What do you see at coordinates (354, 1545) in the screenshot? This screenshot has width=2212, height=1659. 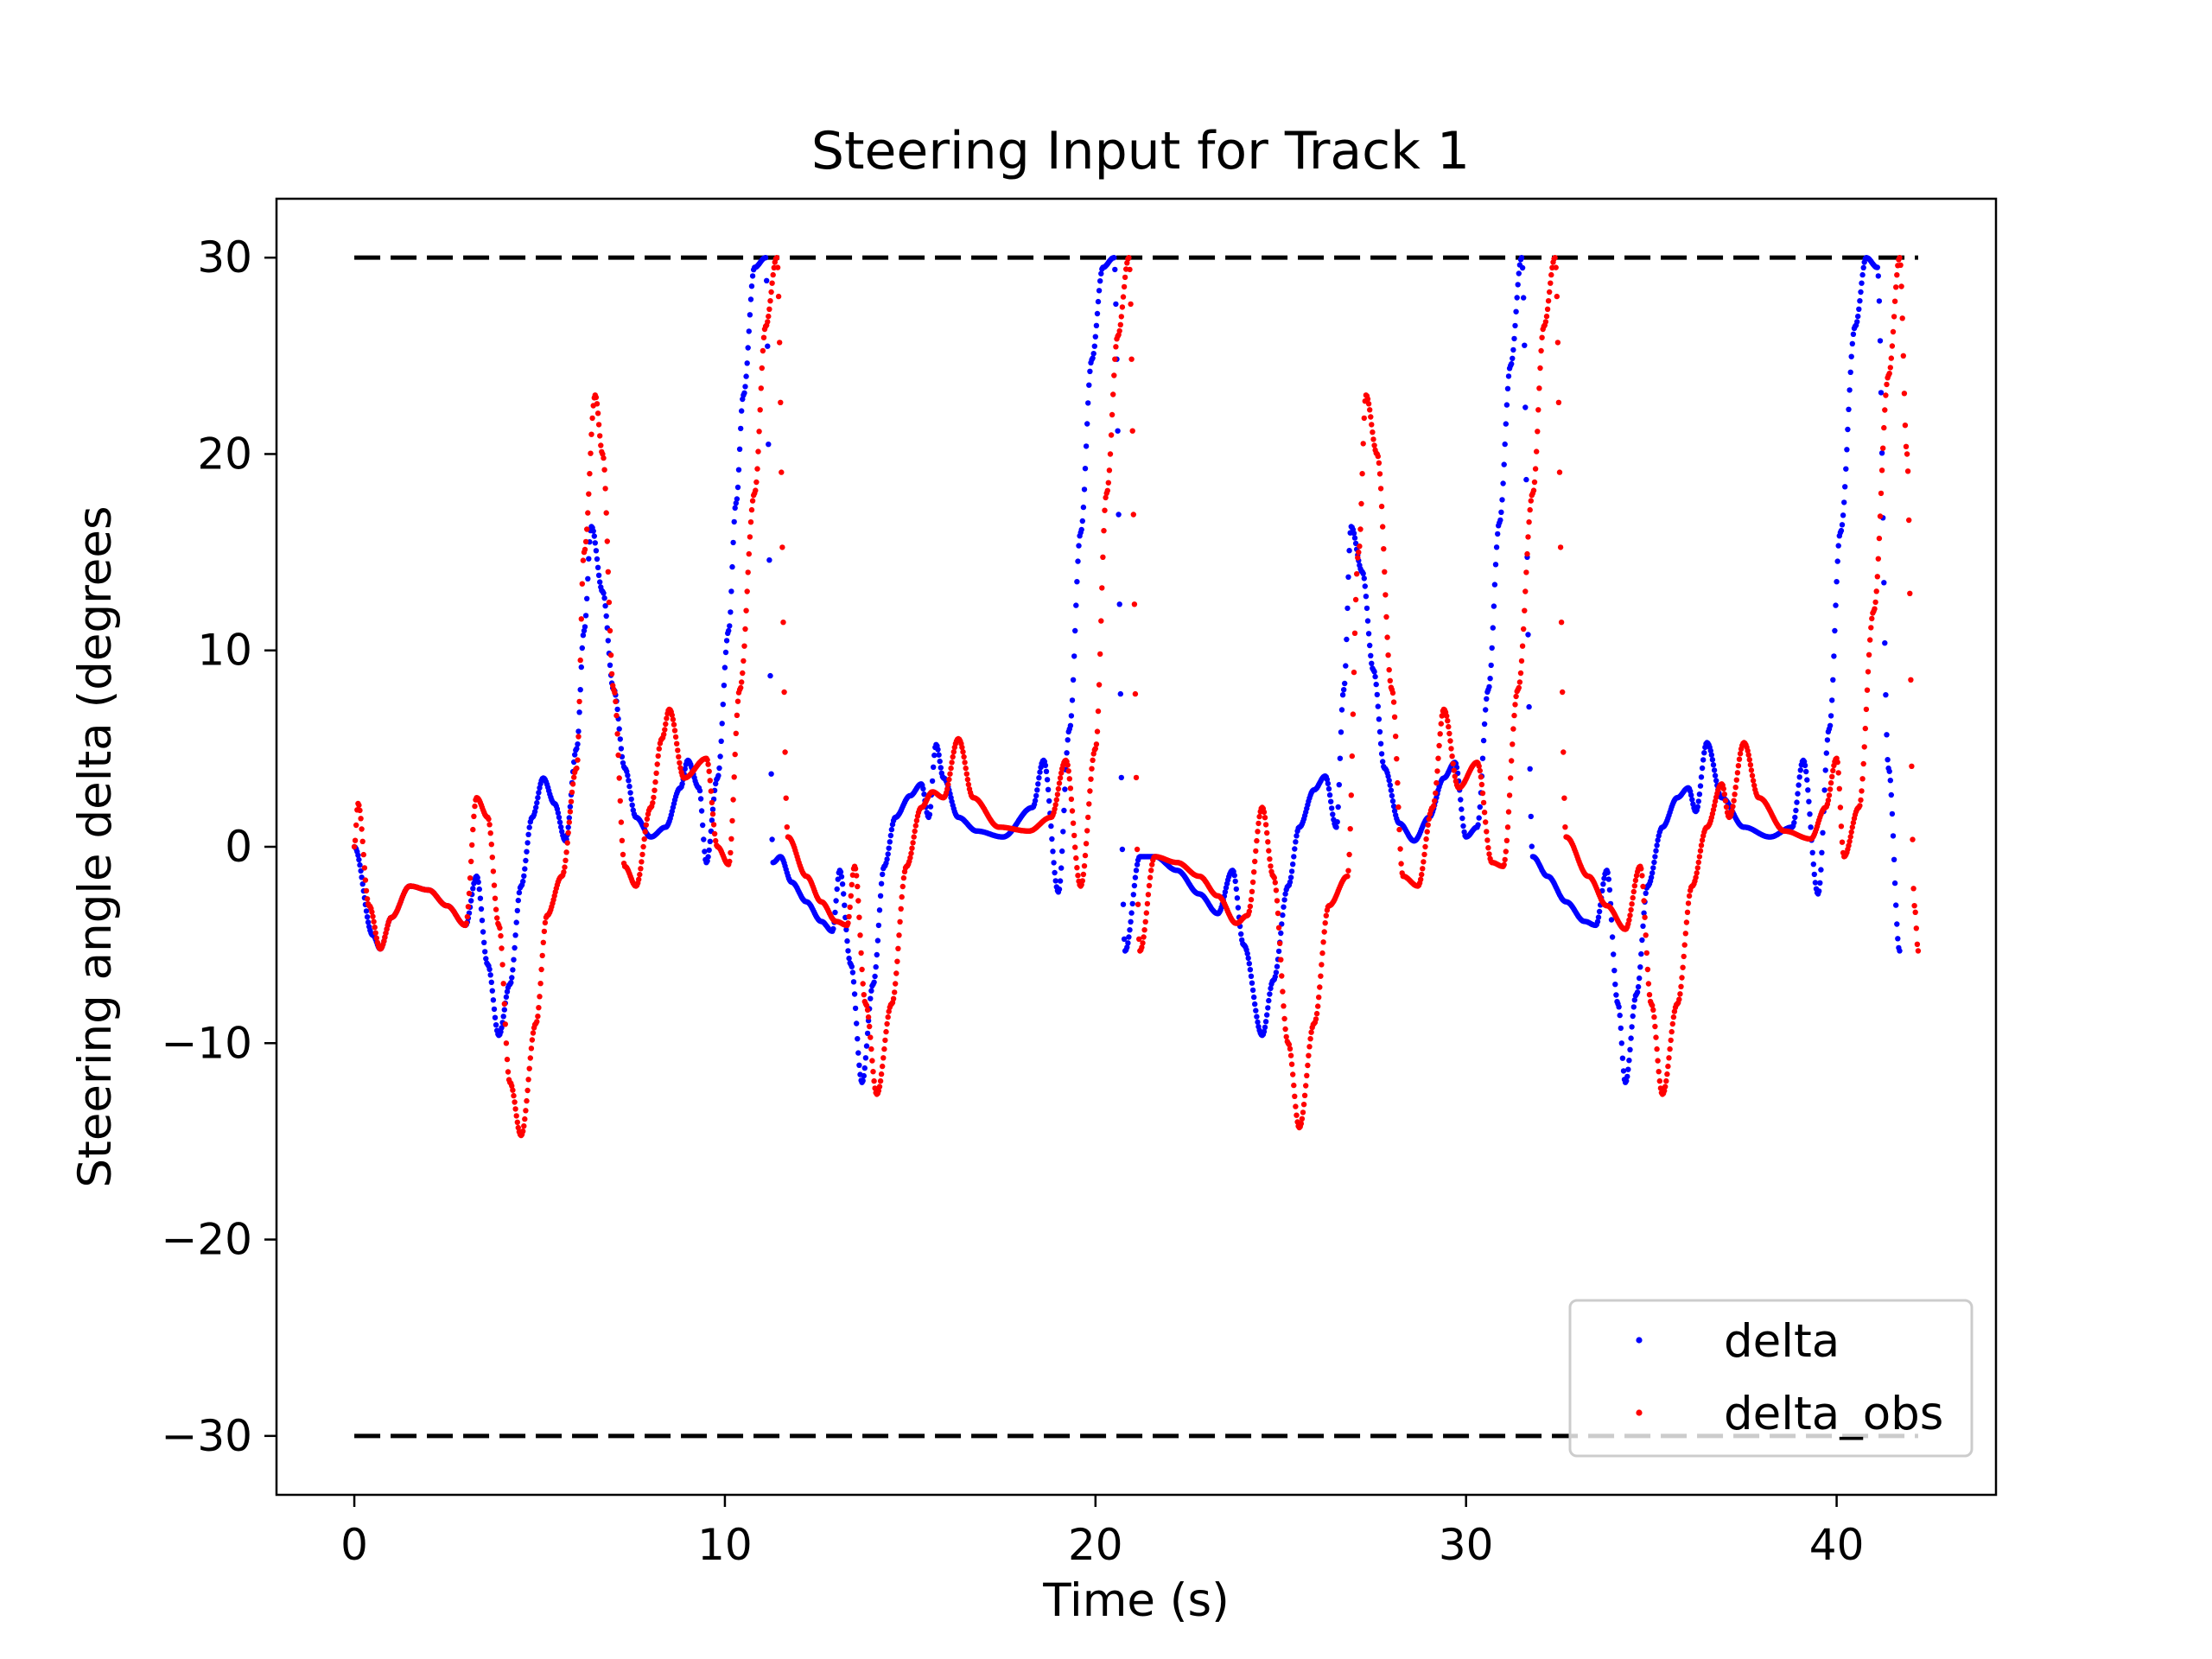 I see `x-tick-label: 0` at bounding box center [354, 1545].